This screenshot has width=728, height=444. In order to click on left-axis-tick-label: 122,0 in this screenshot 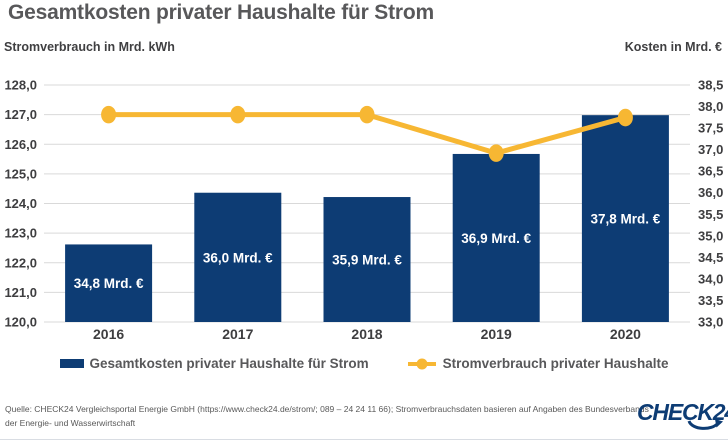, I will do `click(20, 262)`.